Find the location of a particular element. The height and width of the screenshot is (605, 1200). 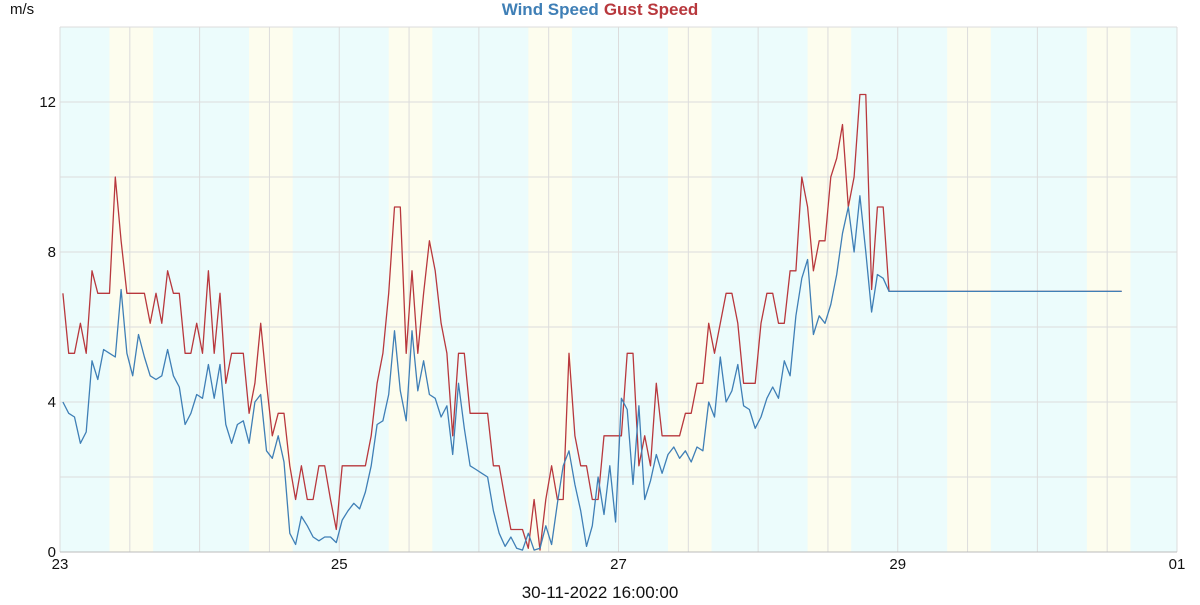

title-wind-speed: Wind Speed is located at coordinates (550, 9).